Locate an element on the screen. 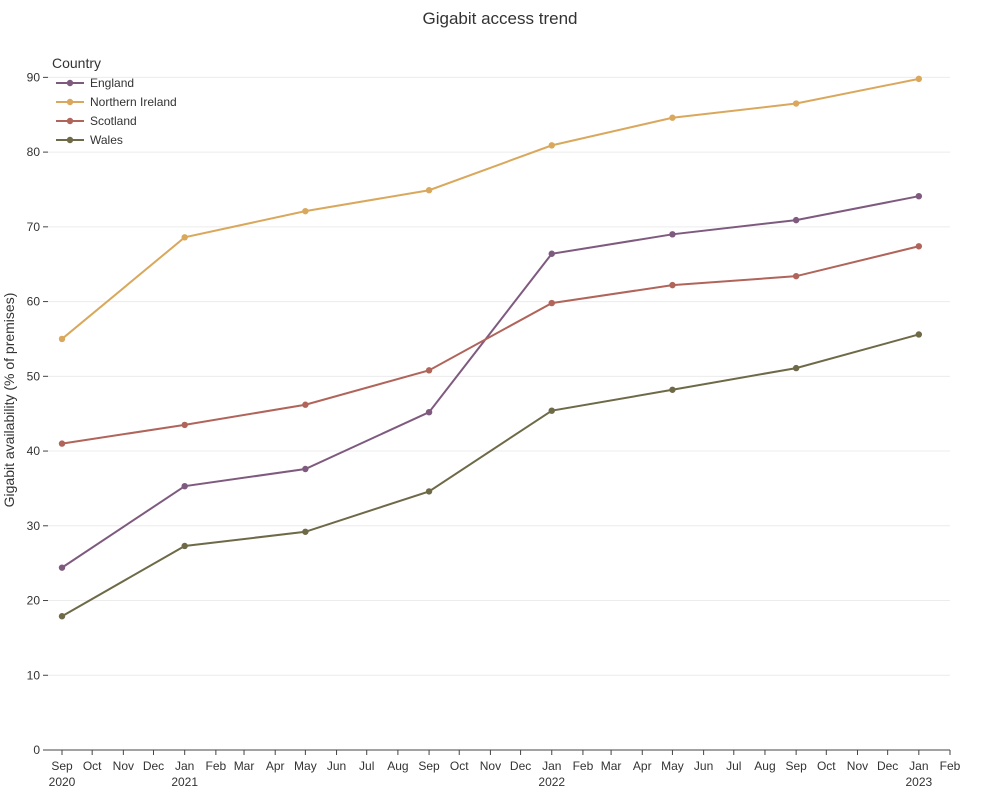  legend-item: Scotland is located at coordinates (96, 121).